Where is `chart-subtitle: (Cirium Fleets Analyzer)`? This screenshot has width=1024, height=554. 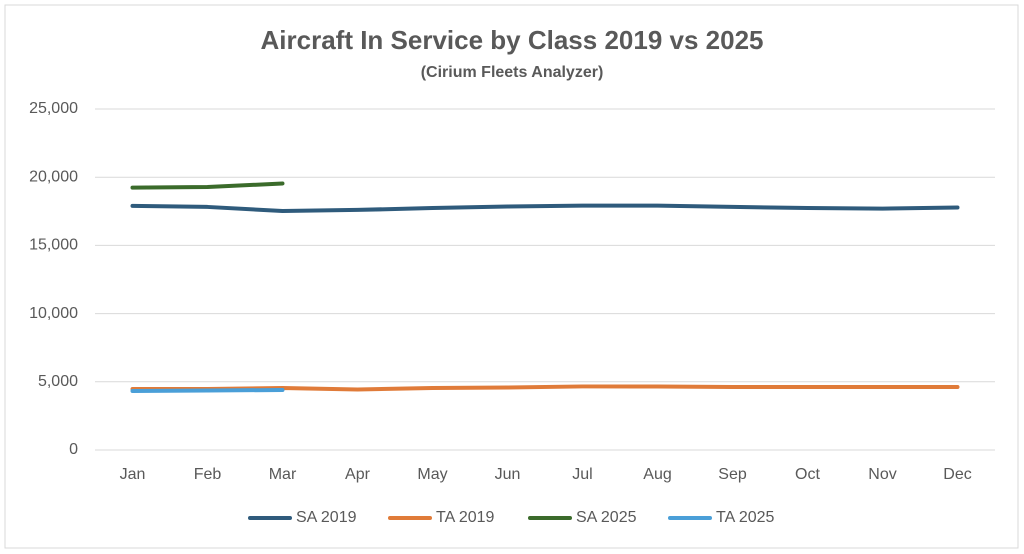
chart-subtitle: (Cirium Fleets Analyzer) is located at coordinates (512, 72).